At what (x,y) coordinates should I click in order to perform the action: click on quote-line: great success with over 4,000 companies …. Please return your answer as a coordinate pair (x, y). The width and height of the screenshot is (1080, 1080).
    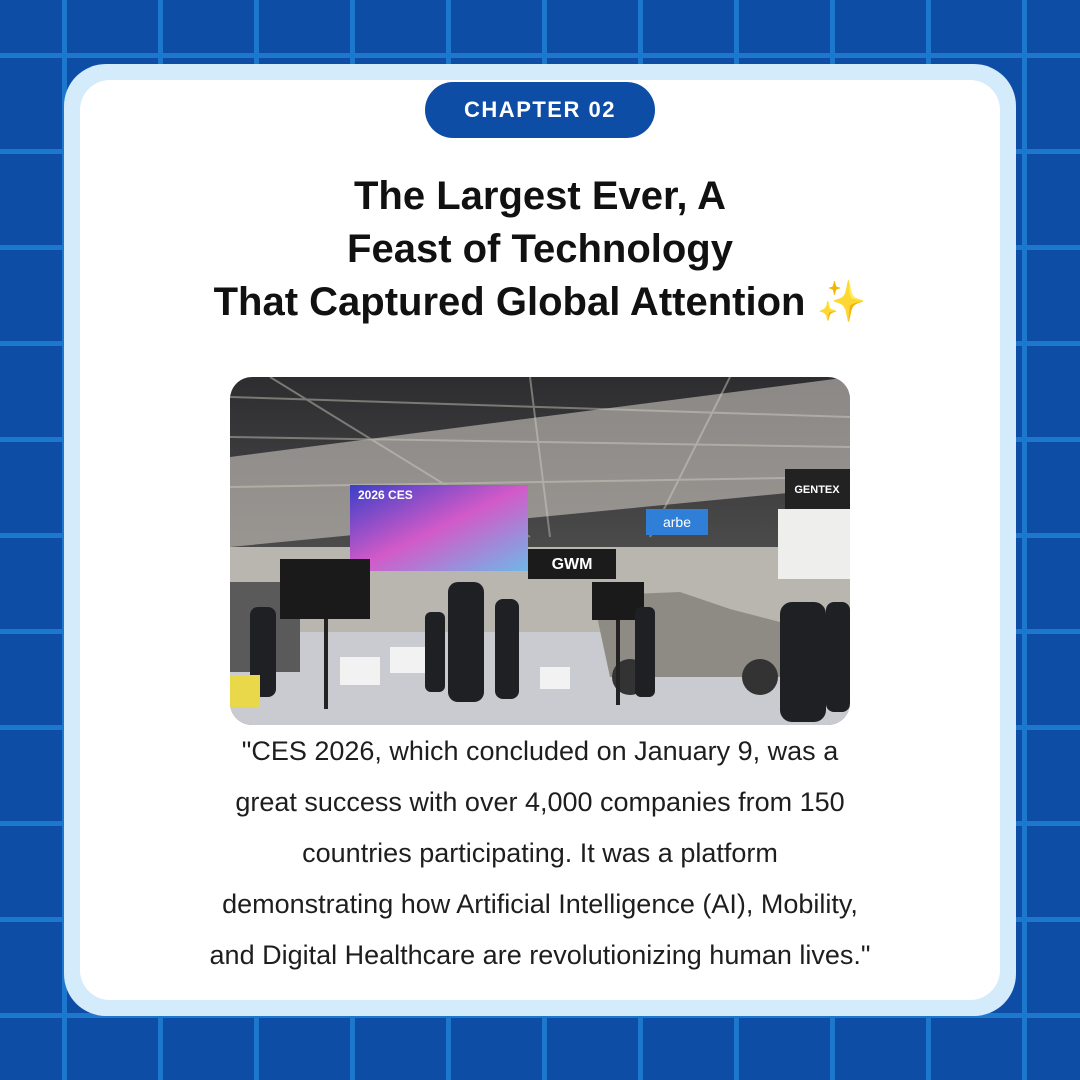
    Looking at the image, I should click on (540, 802).